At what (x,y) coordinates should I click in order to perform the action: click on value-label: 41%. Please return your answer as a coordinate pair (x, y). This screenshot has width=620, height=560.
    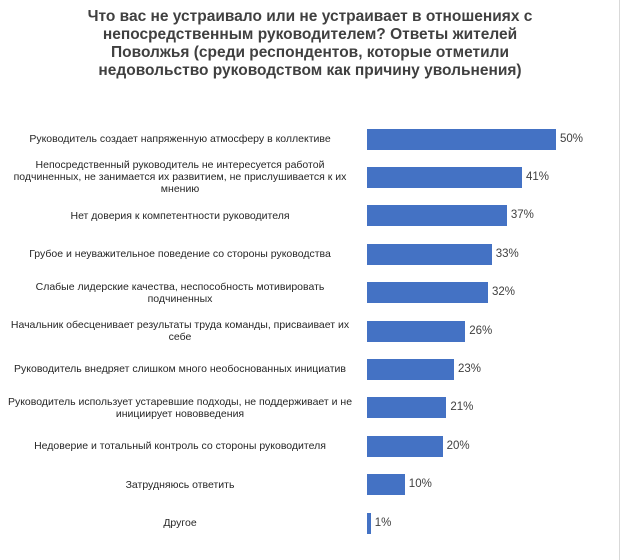
    Looking at the image, I should click on (537, 176).